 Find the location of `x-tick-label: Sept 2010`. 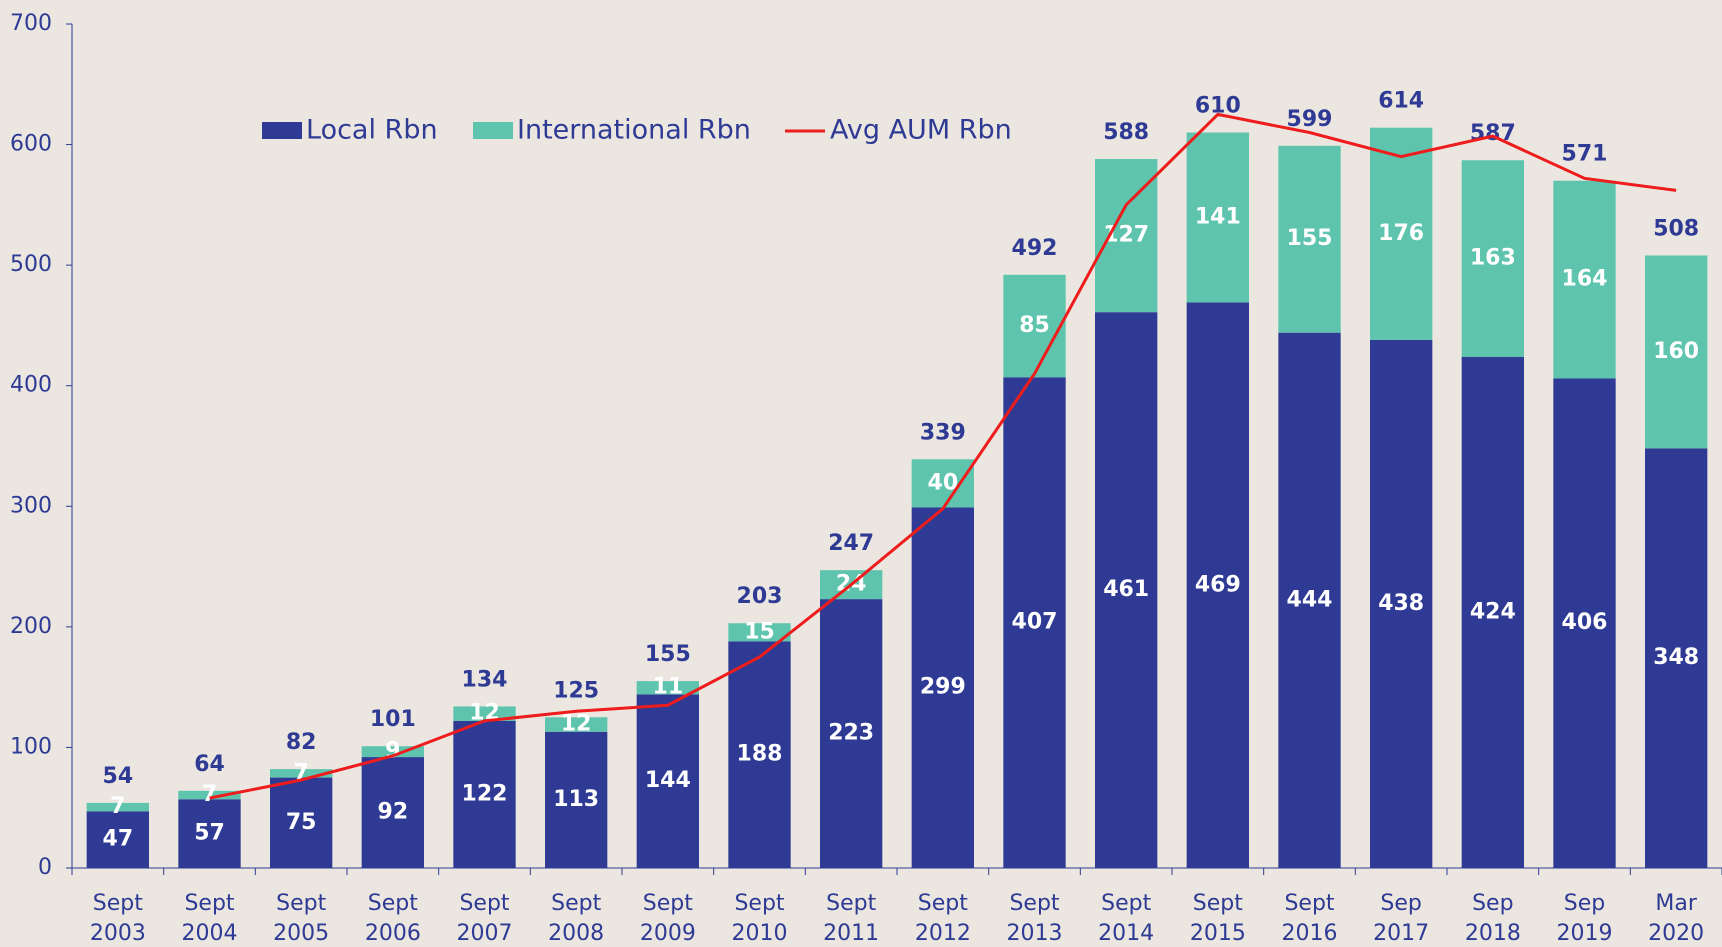

x-tick-label: Sept 2010 is located at coordinates (760, 918).